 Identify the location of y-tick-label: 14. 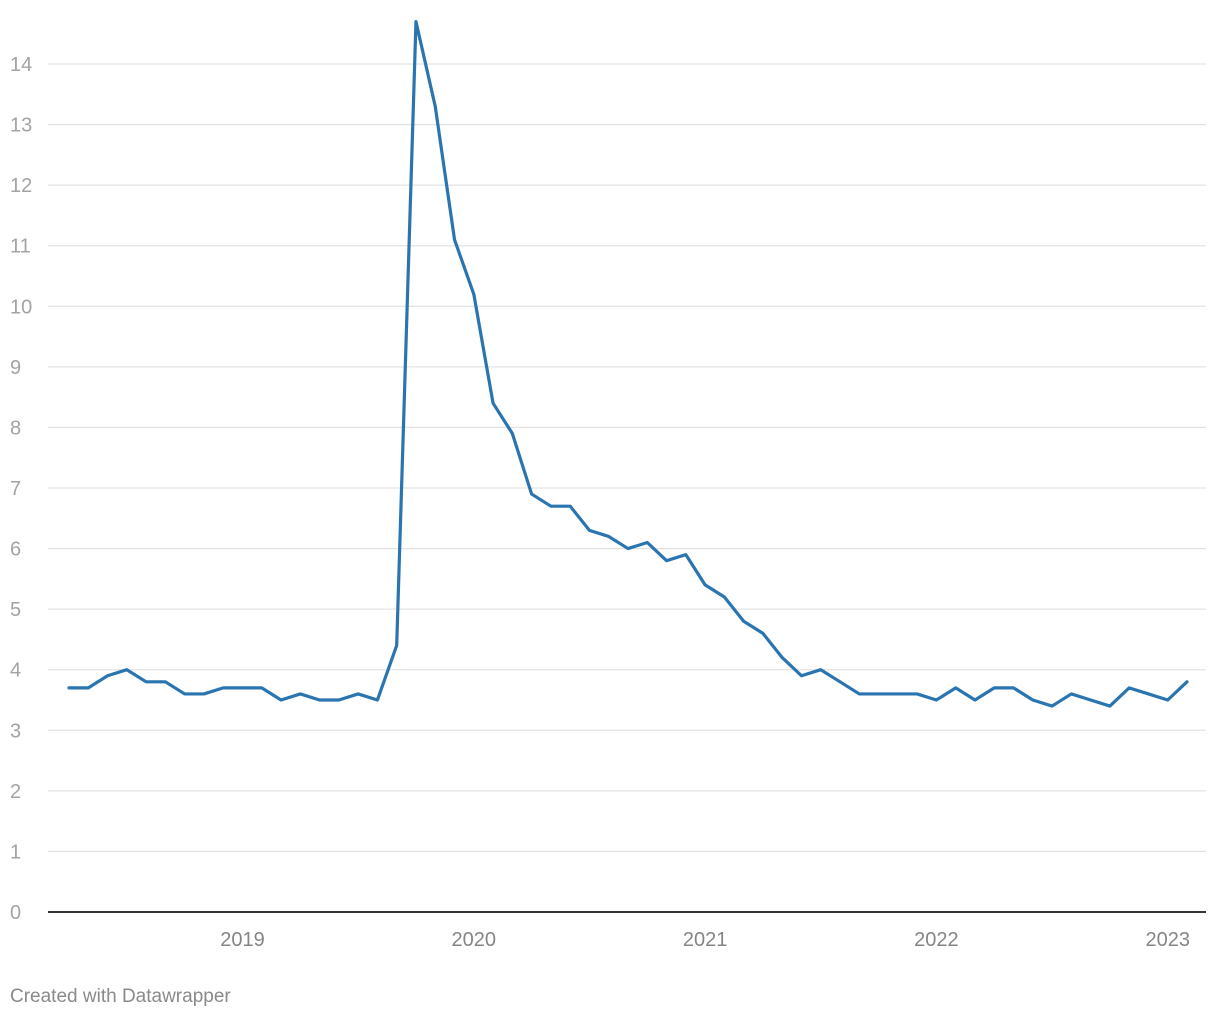
(21, 65).